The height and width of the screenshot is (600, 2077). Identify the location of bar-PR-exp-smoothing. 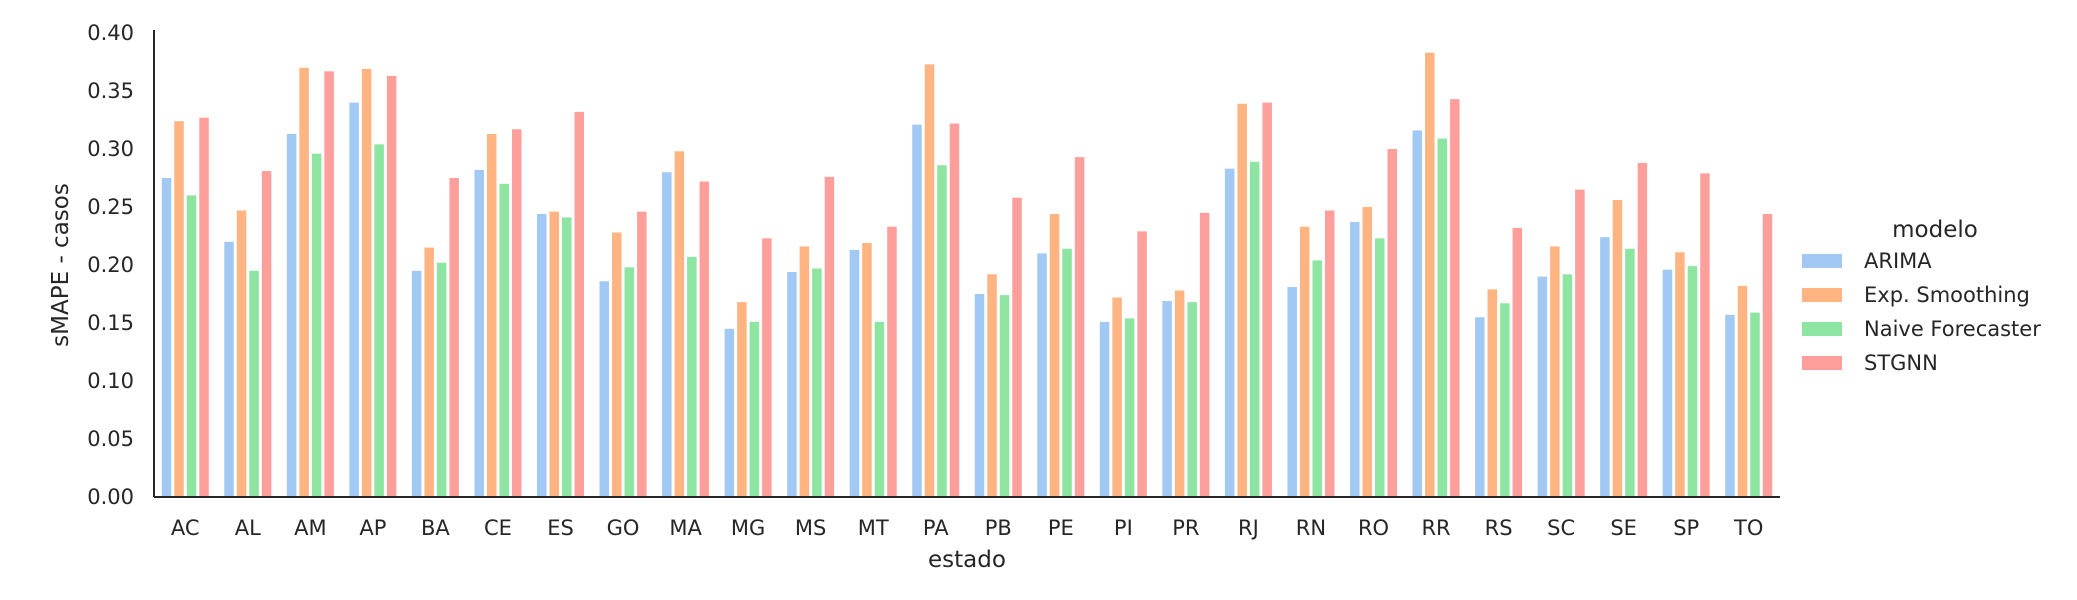
(1179, 393).